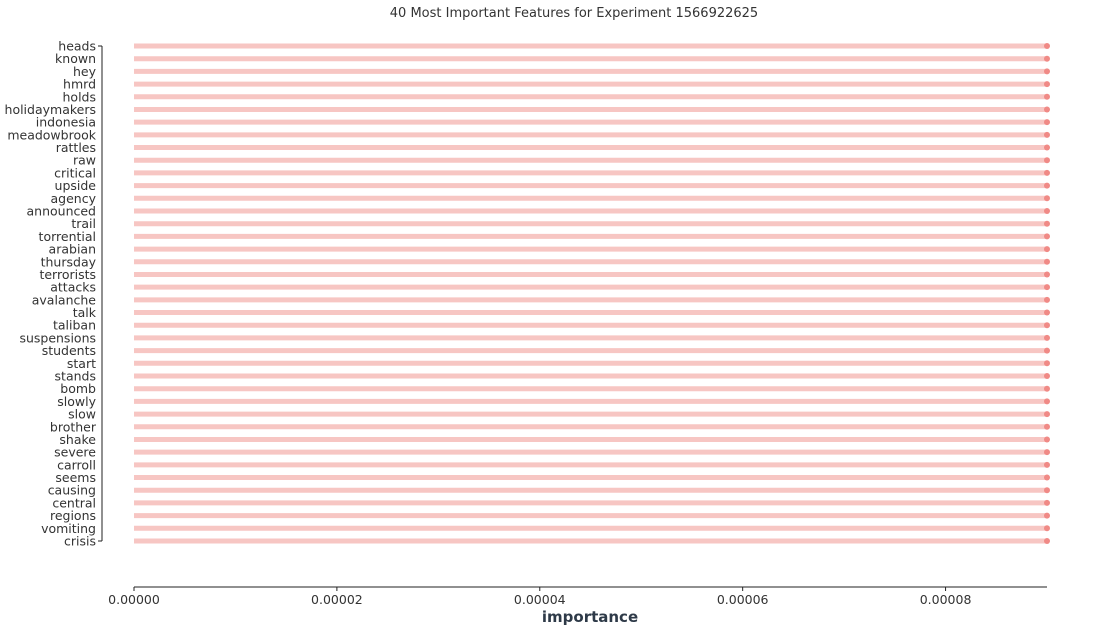 This screenshot has height=632, width=1103. Describe the element at coordinates (50, 109) in the screenshot. I see `y-tick-label: holidaymakers` at that location.